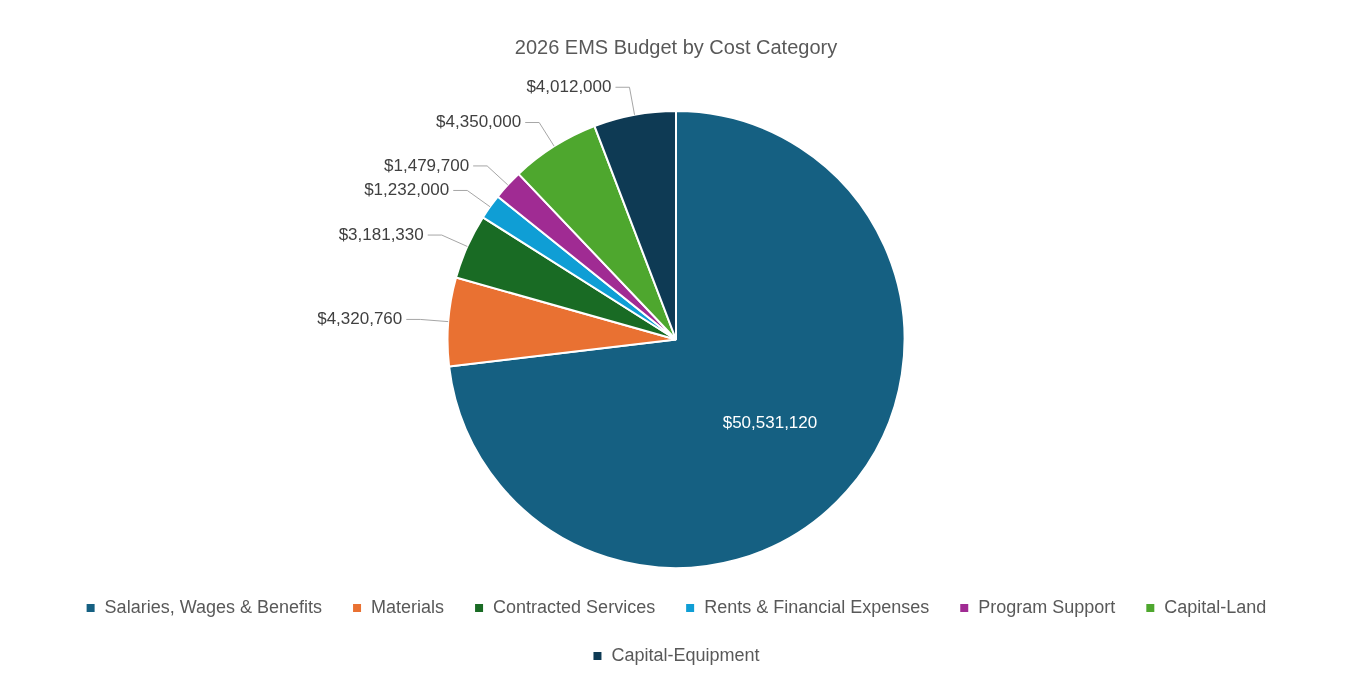 The image size is (1352, 685). What do you see at coordinates (479, 122) in the screenshot?
I see `data-label: $4,350,000` at bounding box center [479, 122].